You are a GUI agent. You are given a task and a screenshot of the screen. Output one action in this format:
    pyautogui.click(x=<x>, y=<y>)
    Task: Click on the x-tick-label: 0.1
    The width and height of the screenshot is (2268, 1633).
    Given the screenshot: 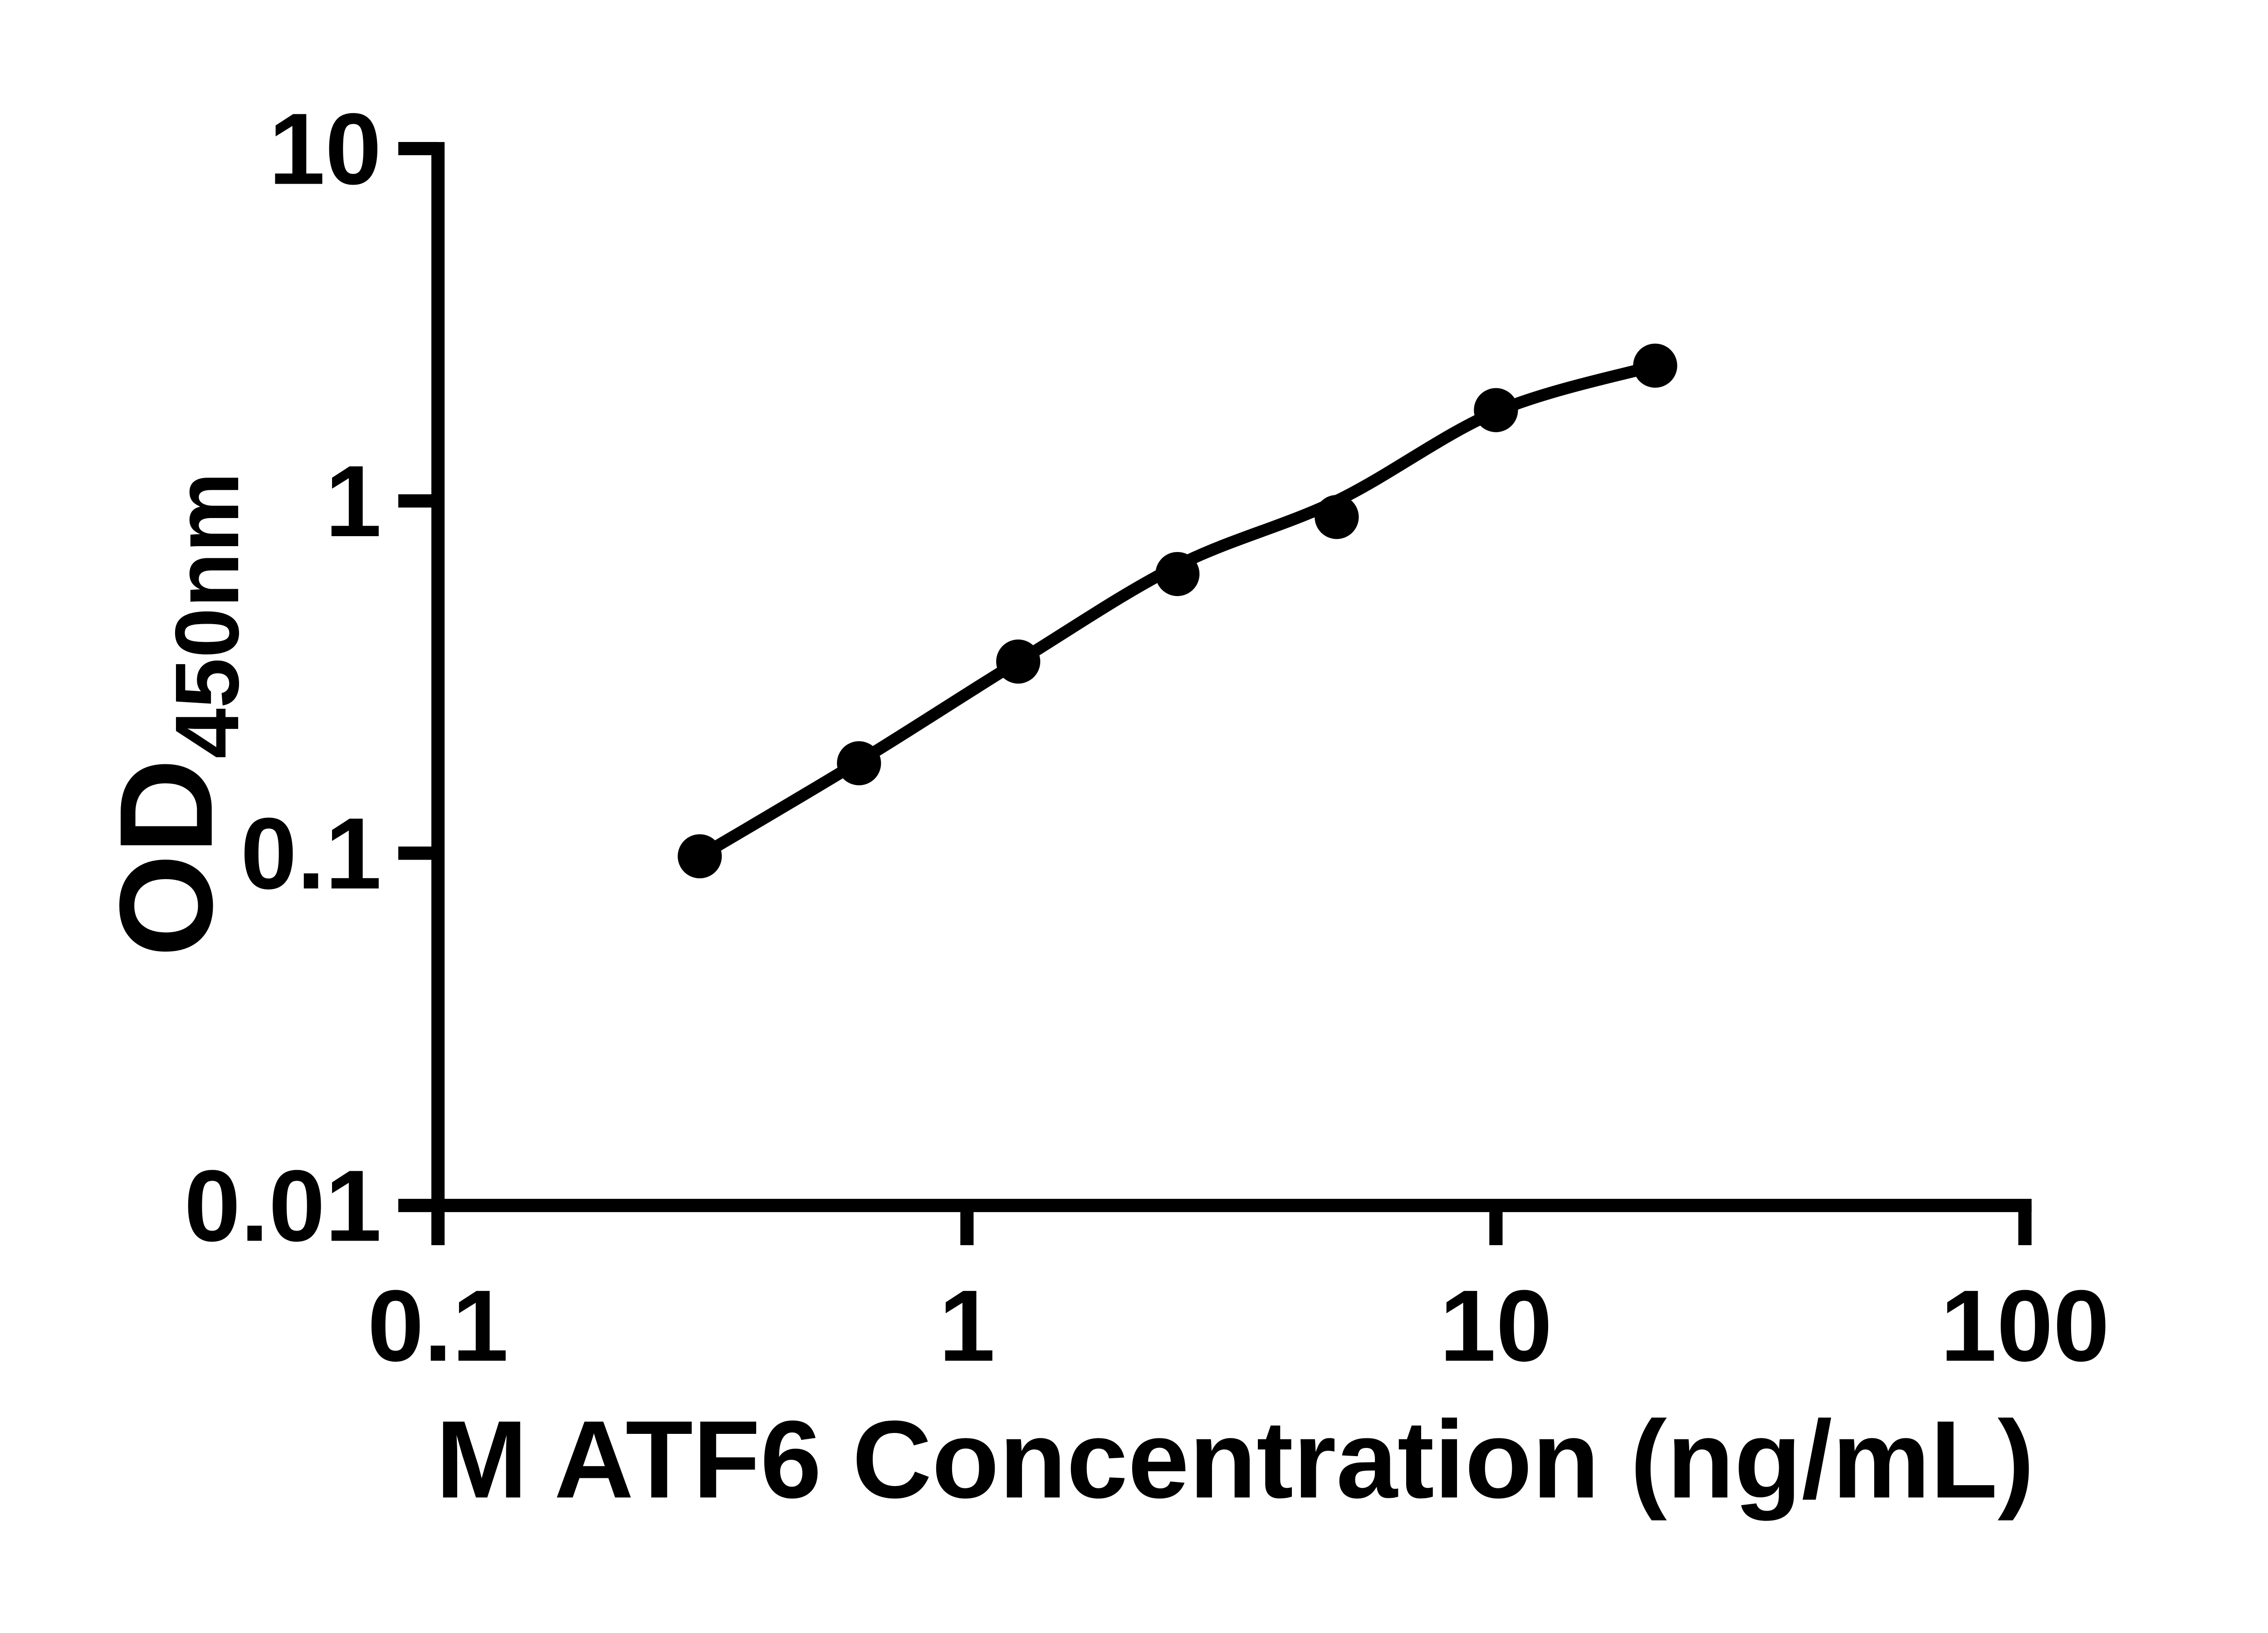 What is the action you would take?
    pyautogui.click(x=438, y=1326)
    